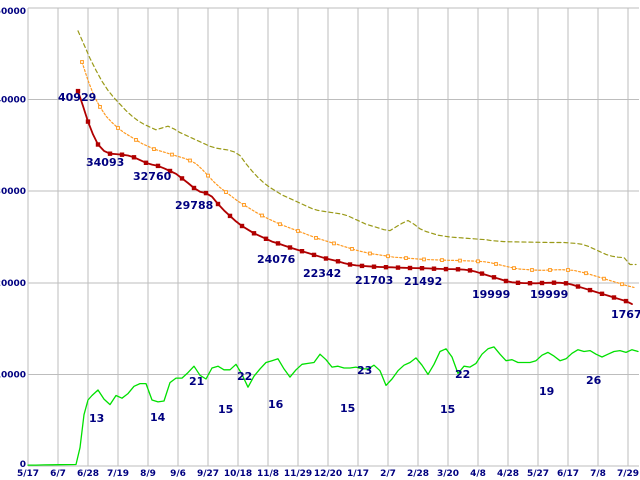  I want to click on x-axis-tick-label: 2/28, so click(418, 474).